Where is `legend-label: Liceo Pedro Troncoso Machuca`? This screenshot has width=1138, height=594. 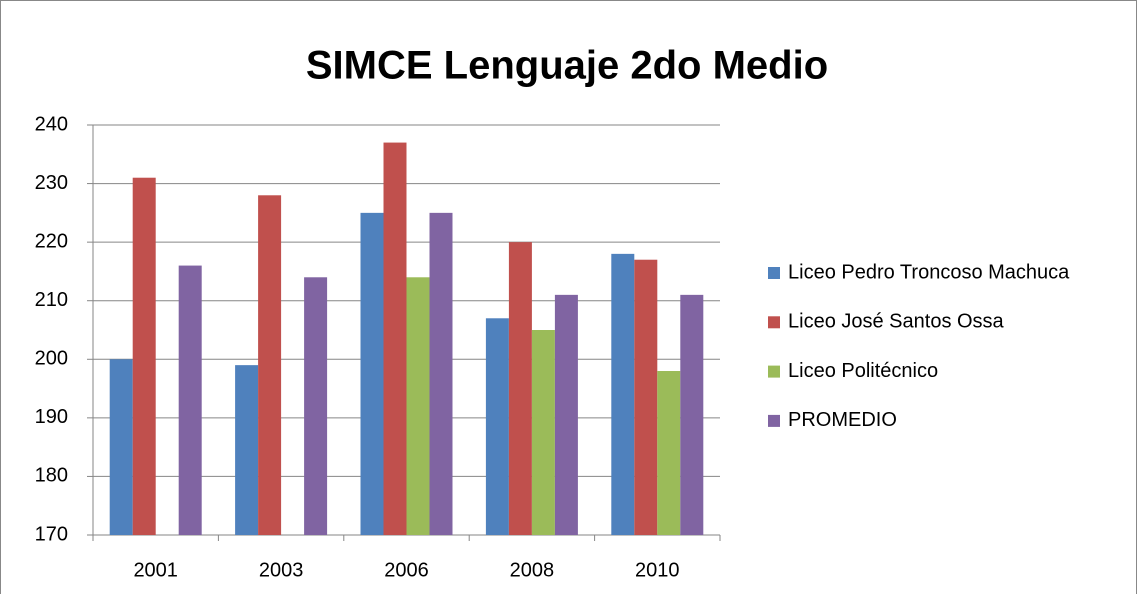
legend-label: Liceo Pedro Troncoso Machuca is located at coordinates (929, 272).